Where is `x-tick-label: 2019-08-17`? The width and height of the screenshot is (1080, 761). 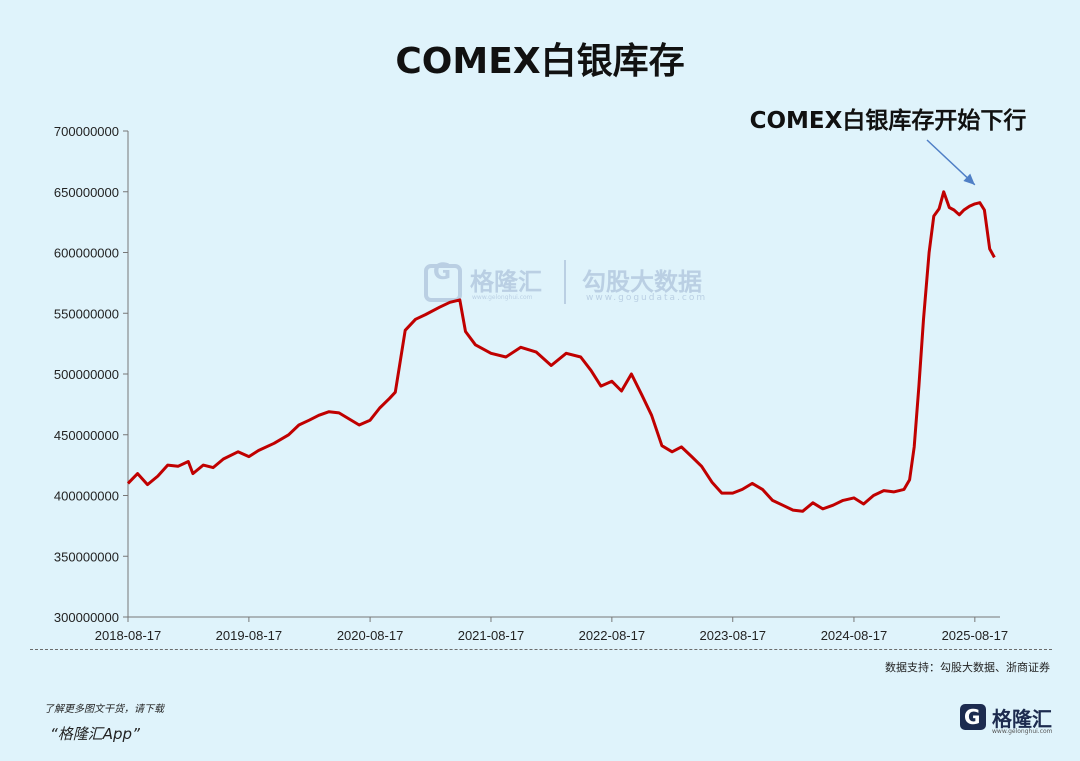 x-tick-label: 2019-08-17 is located at coordinates (249, 635).